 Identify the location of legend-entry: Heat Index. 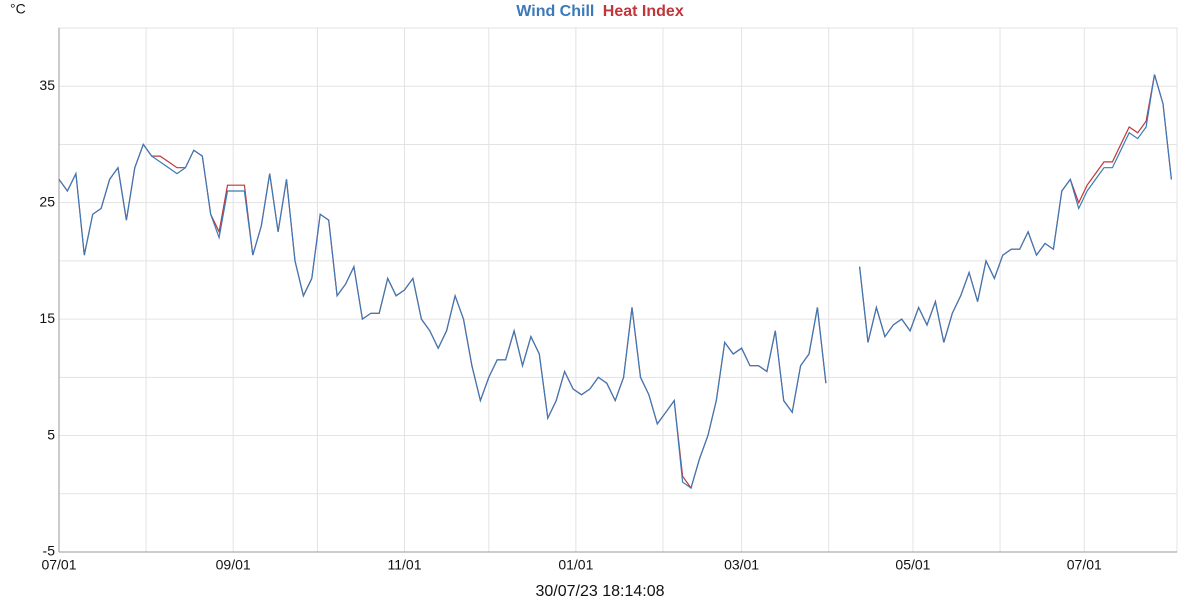
(643, 11).